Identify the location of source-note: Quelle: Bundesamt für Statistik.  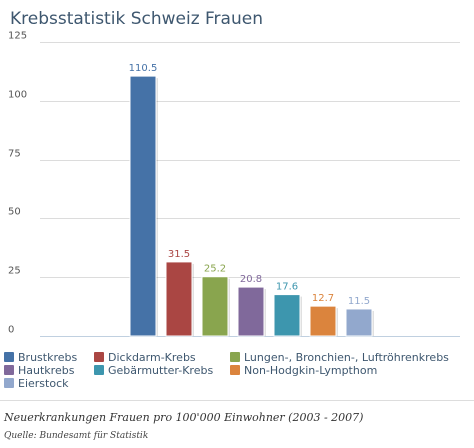
(76, 436).